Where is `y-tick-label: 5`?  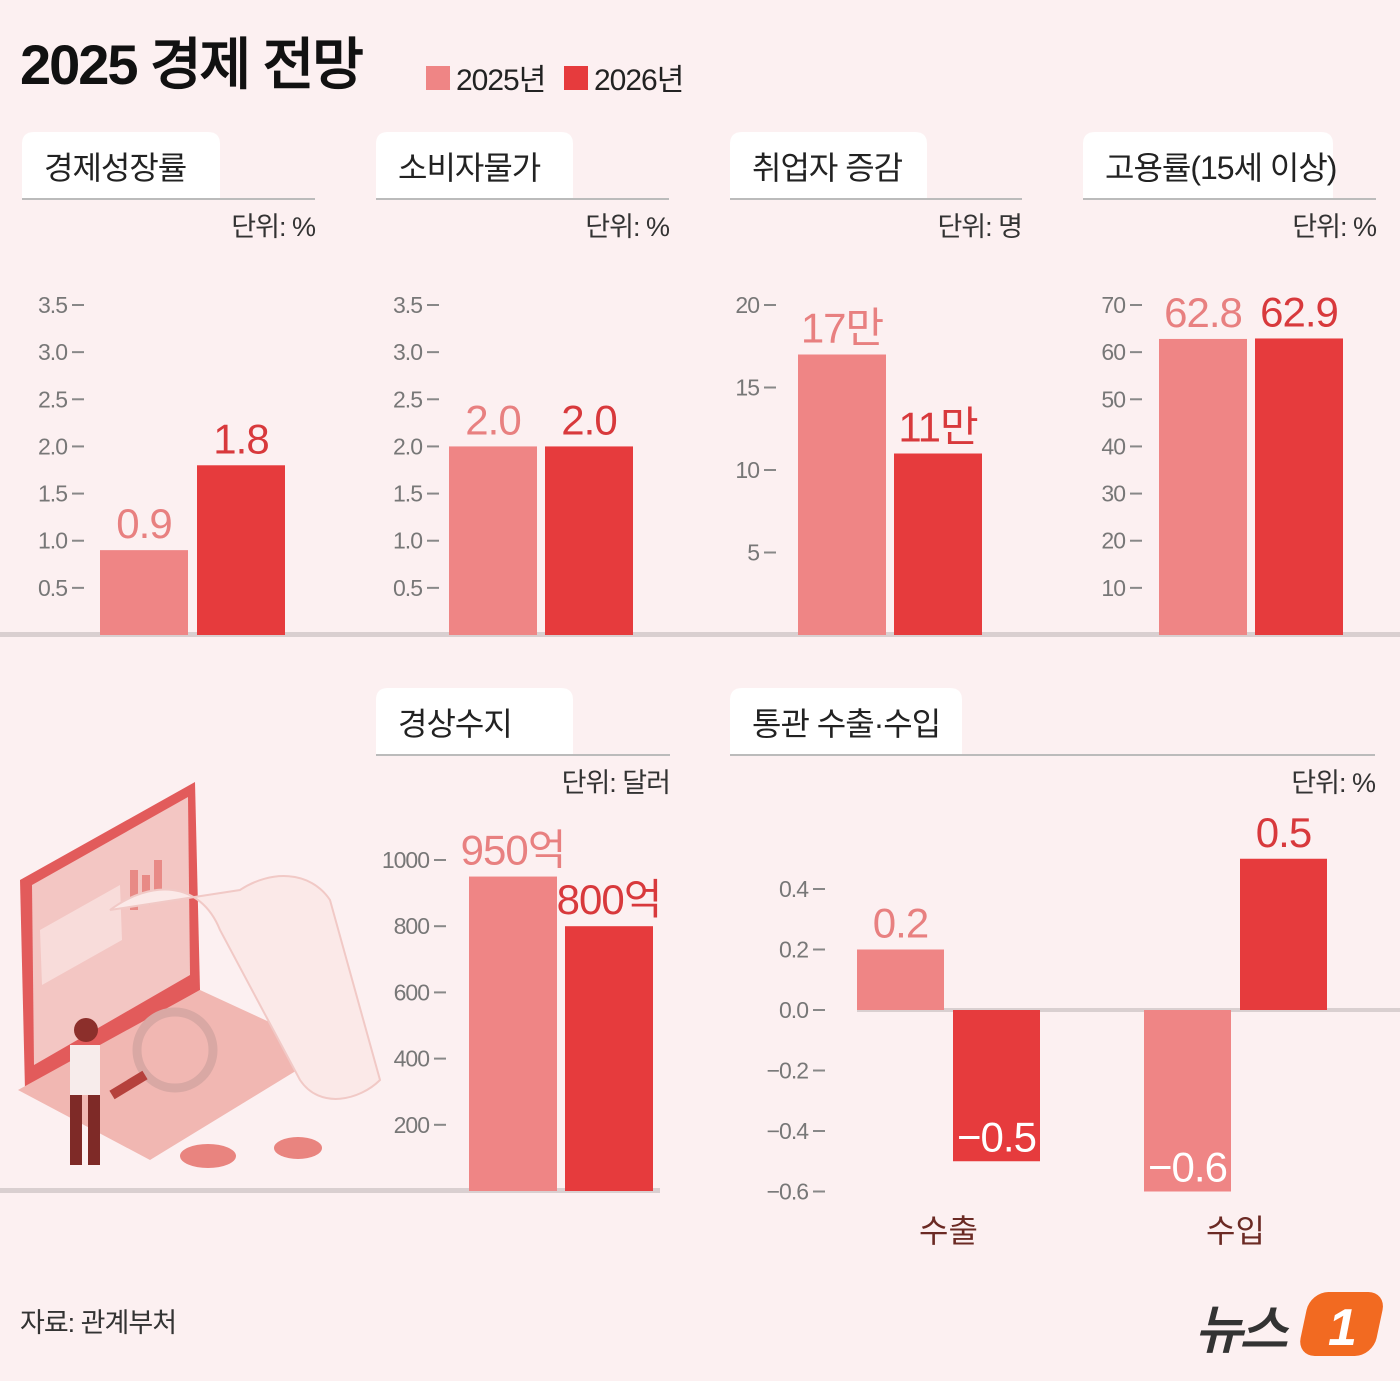
y-tick-label: 5 is located at coordinates (753, 553).